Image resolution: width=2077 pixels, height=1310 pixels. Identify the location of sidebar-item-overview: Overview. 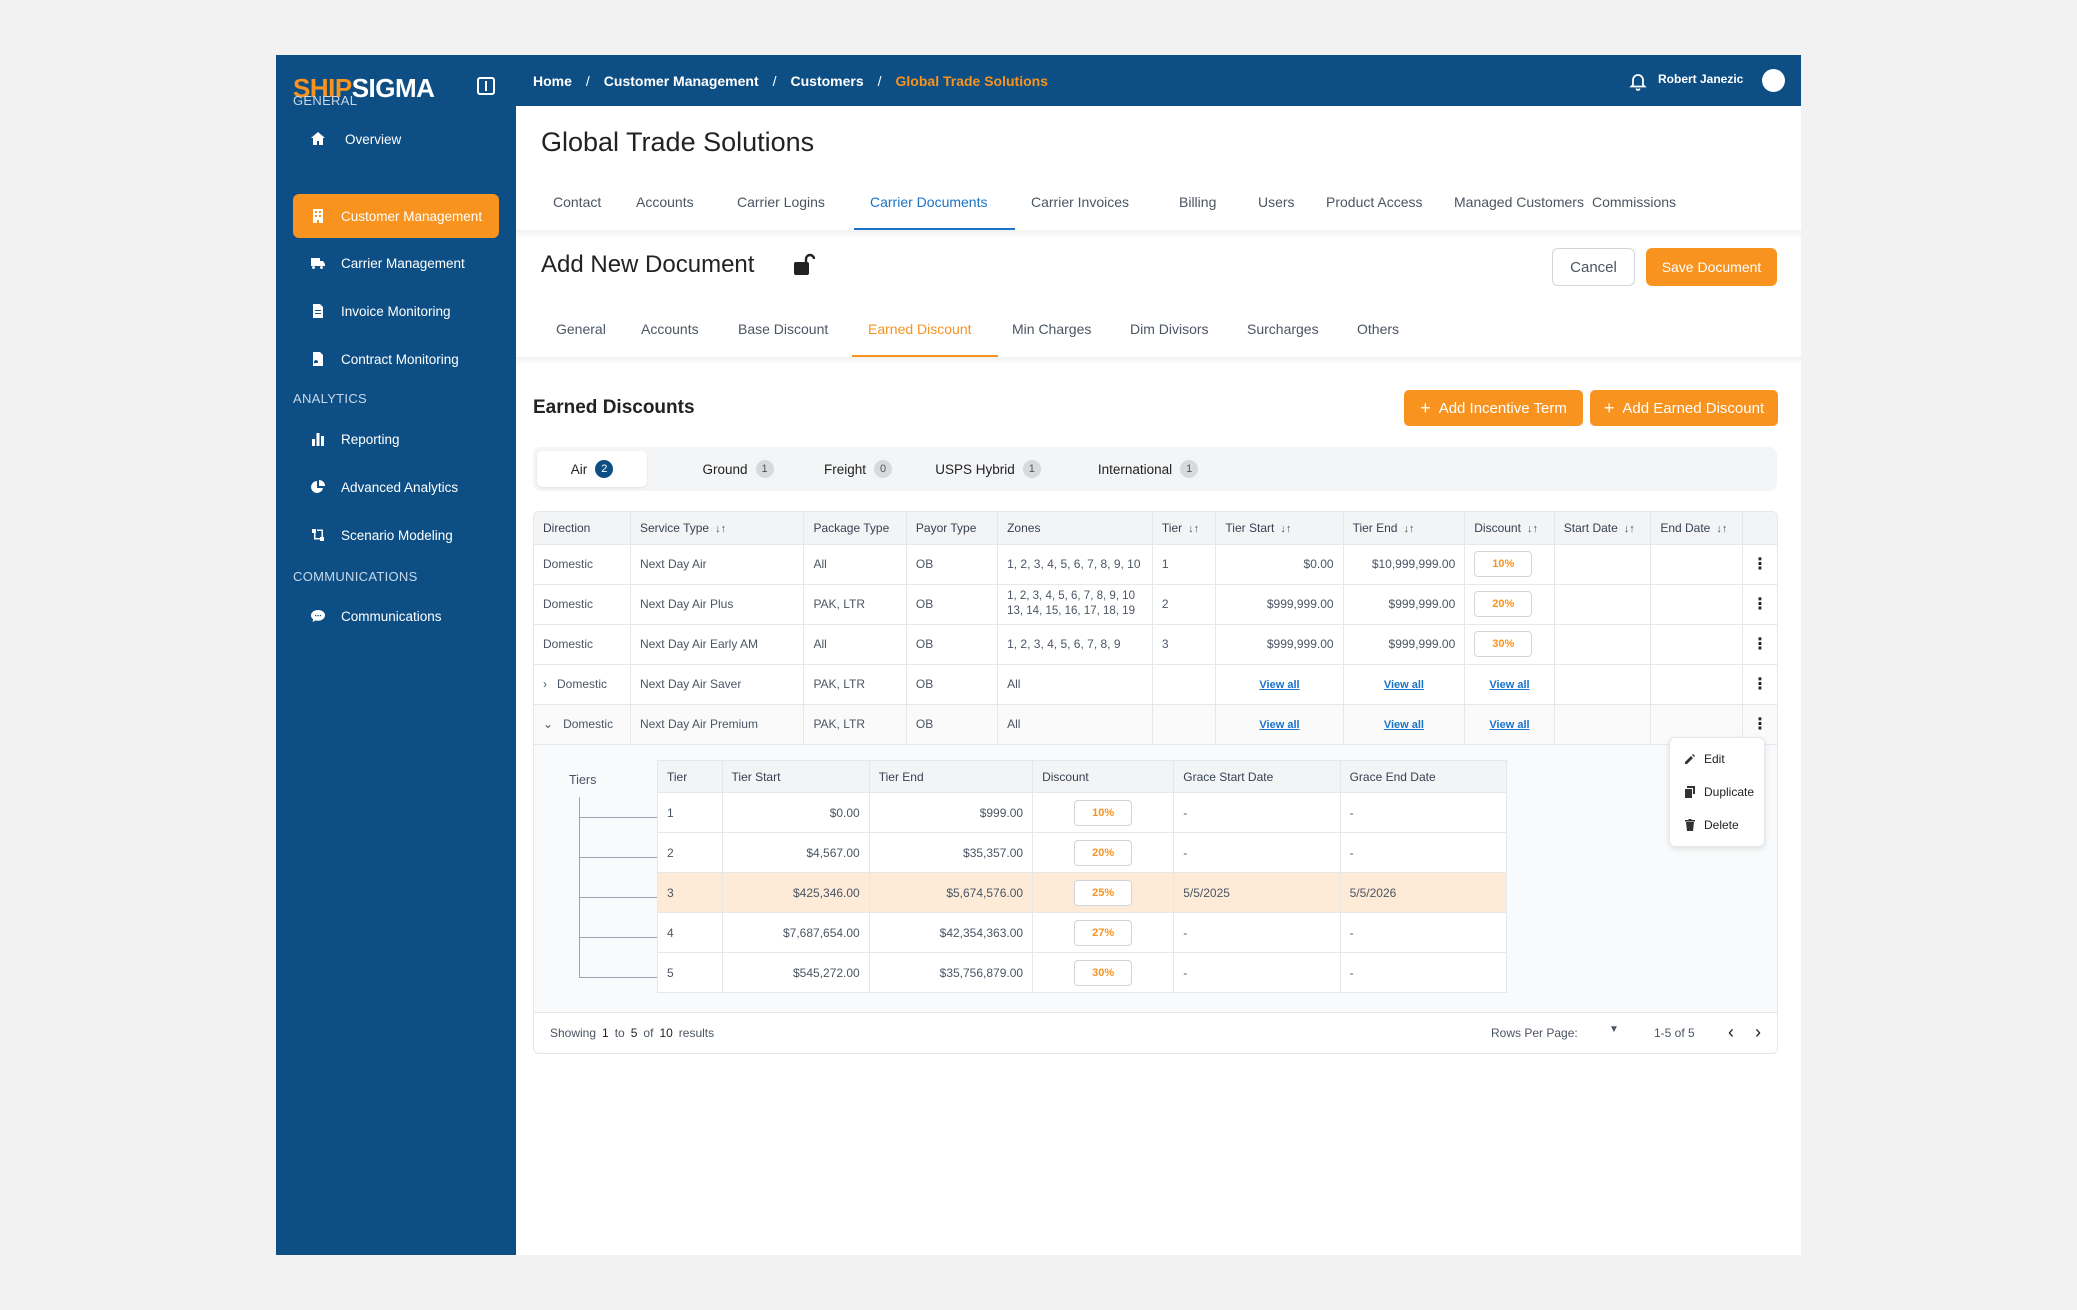
(396, 139).